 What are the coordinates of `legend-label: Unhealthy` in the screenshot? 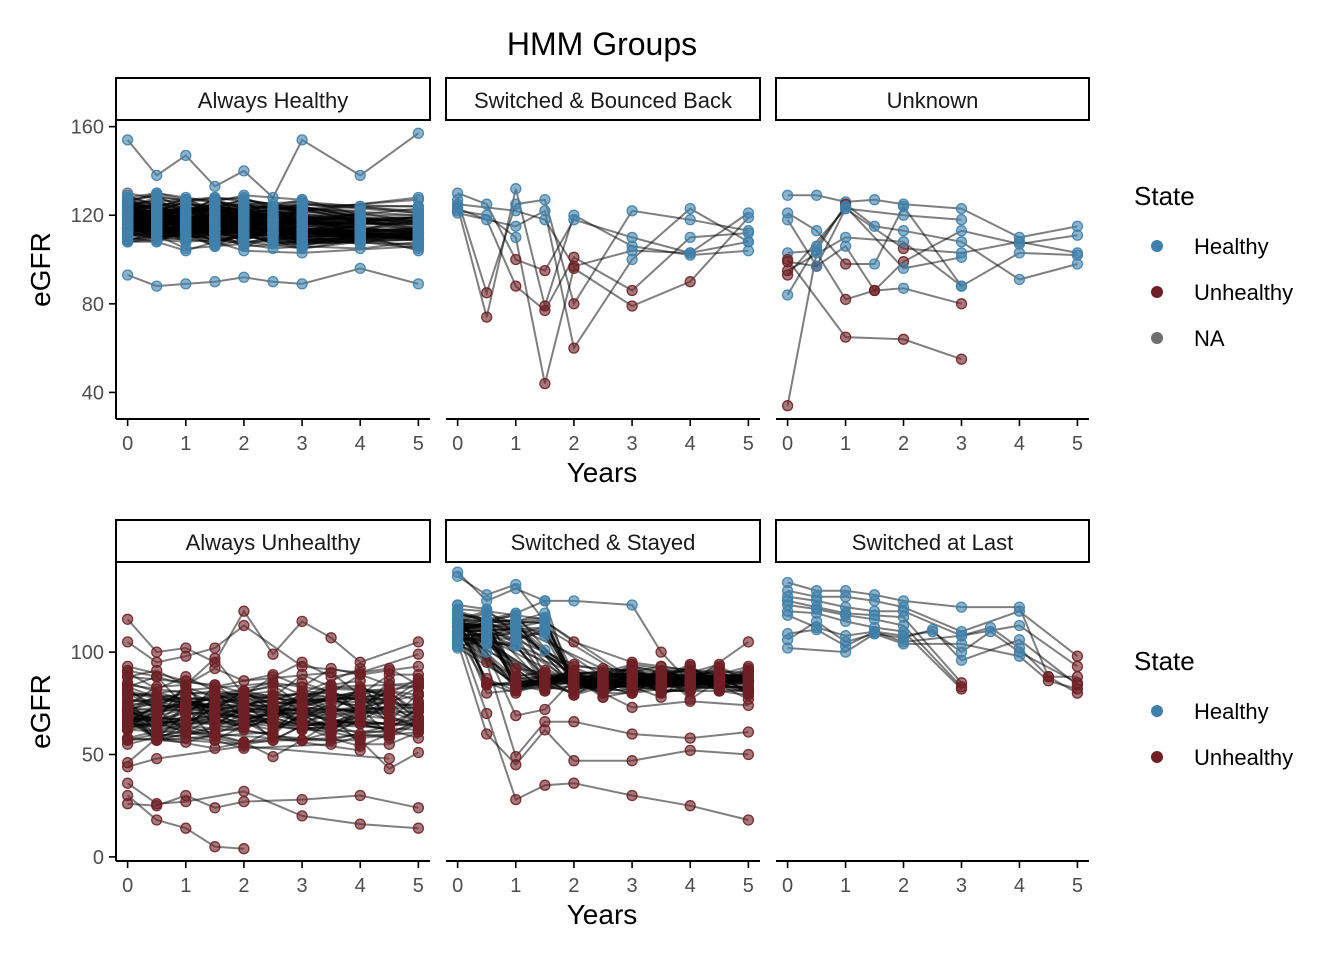 It's located at (1243, 292).